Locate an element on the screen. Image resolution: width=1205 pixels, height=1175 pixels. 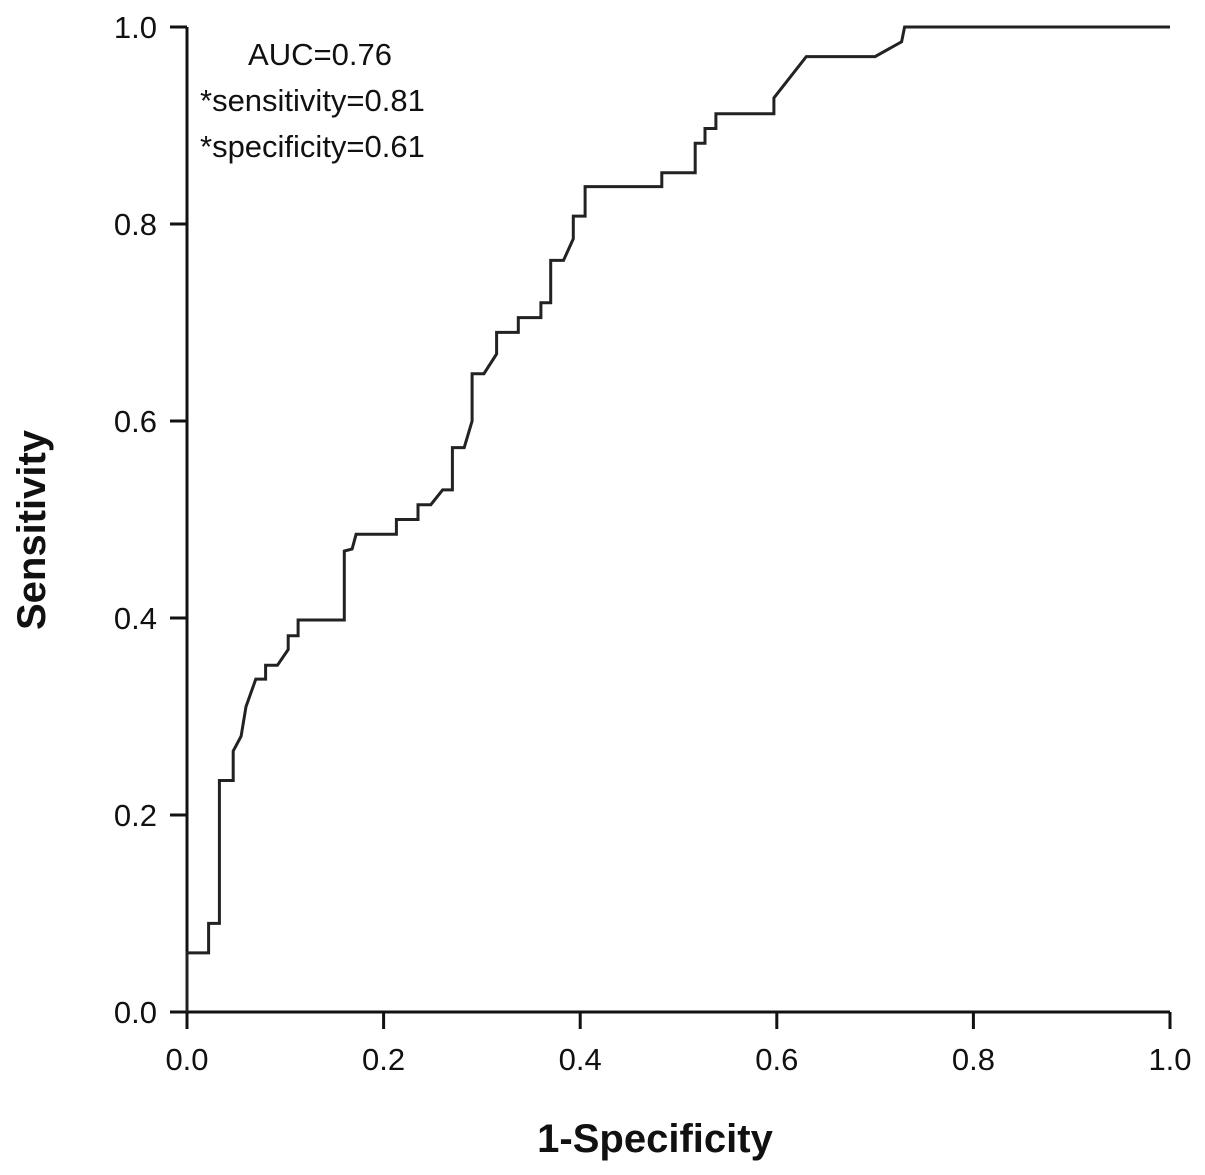
auc-annotation: AUC=0.76 is located at coordinates (320, 54).